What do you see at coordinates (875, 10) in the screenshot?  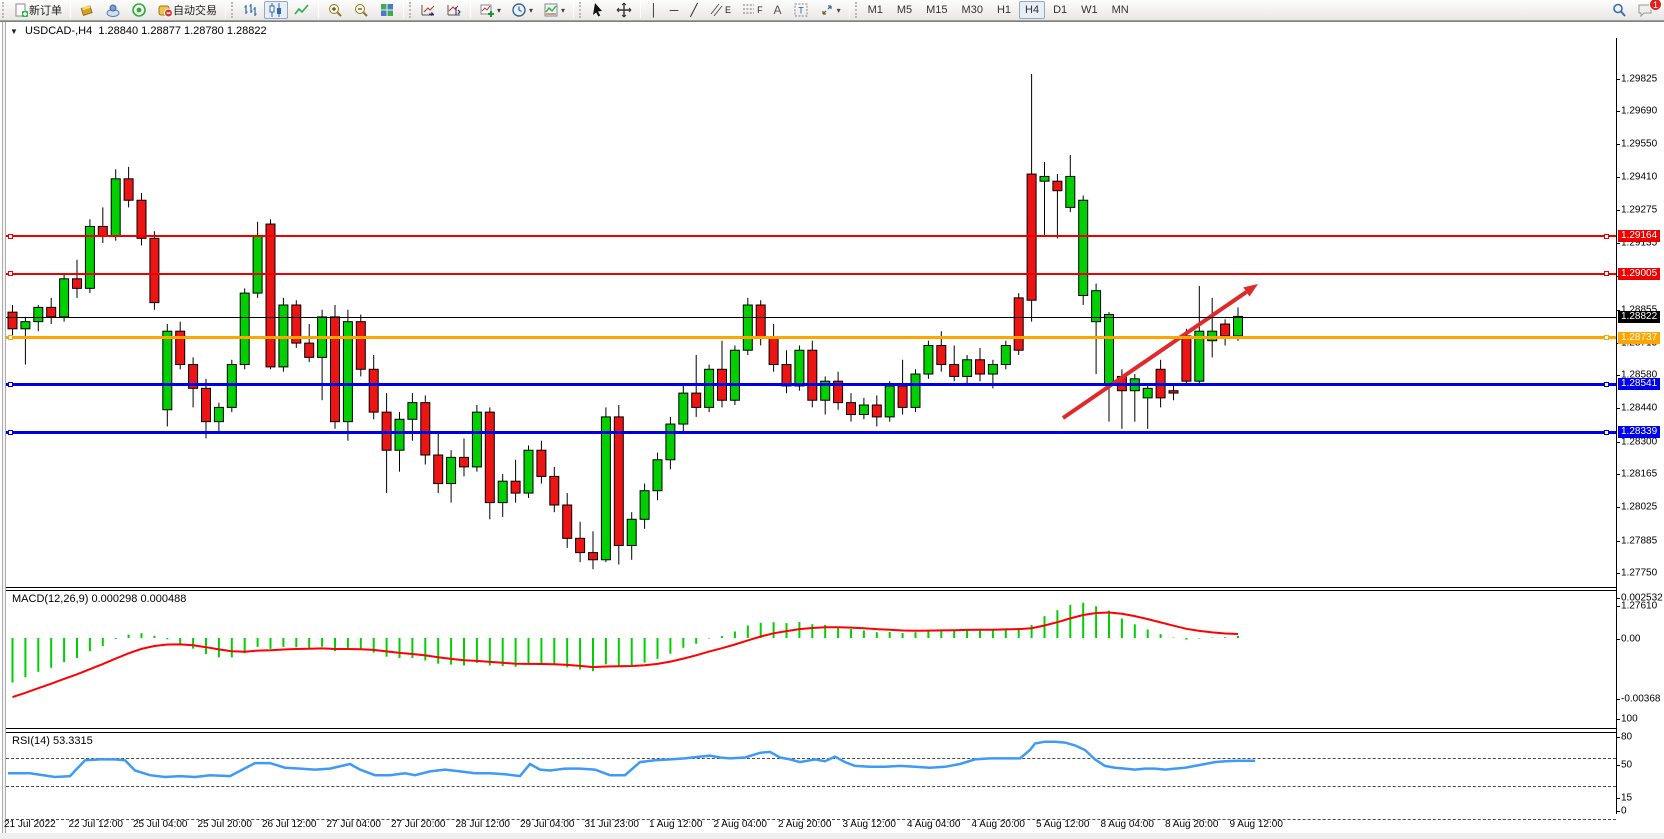 I see `timeframe-m1: M1` at bounding box center [875, 10].